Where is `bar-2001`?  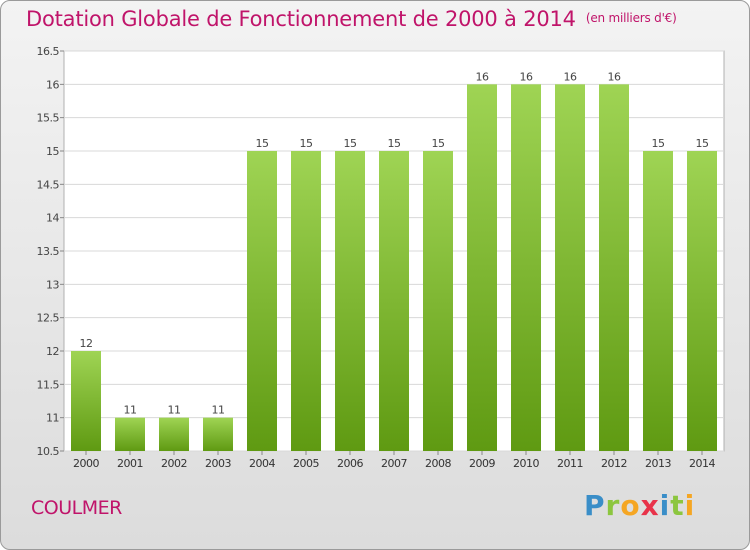 bar-2001 is located at coordinates (130, 434).